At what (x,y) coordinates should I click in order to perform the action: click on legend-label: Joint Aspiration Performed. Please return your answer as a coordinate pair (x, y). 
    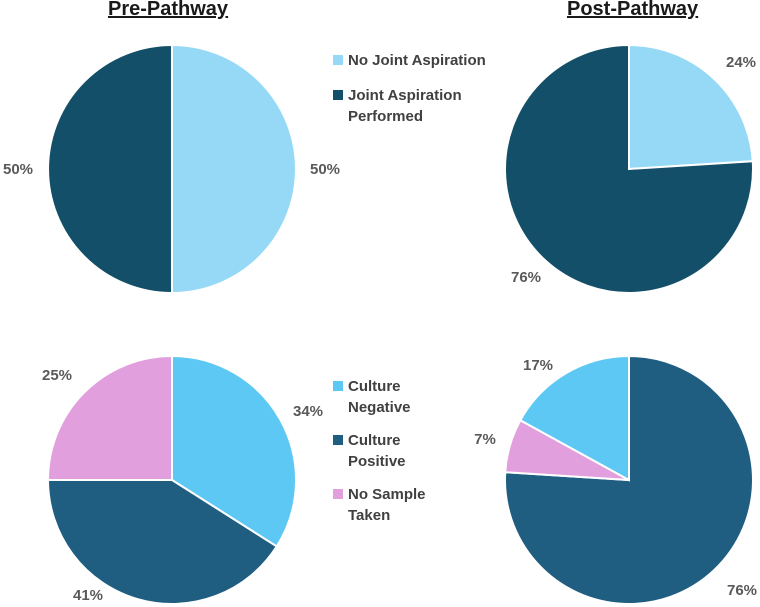
    Looking at the image, I should click on (405, 106).